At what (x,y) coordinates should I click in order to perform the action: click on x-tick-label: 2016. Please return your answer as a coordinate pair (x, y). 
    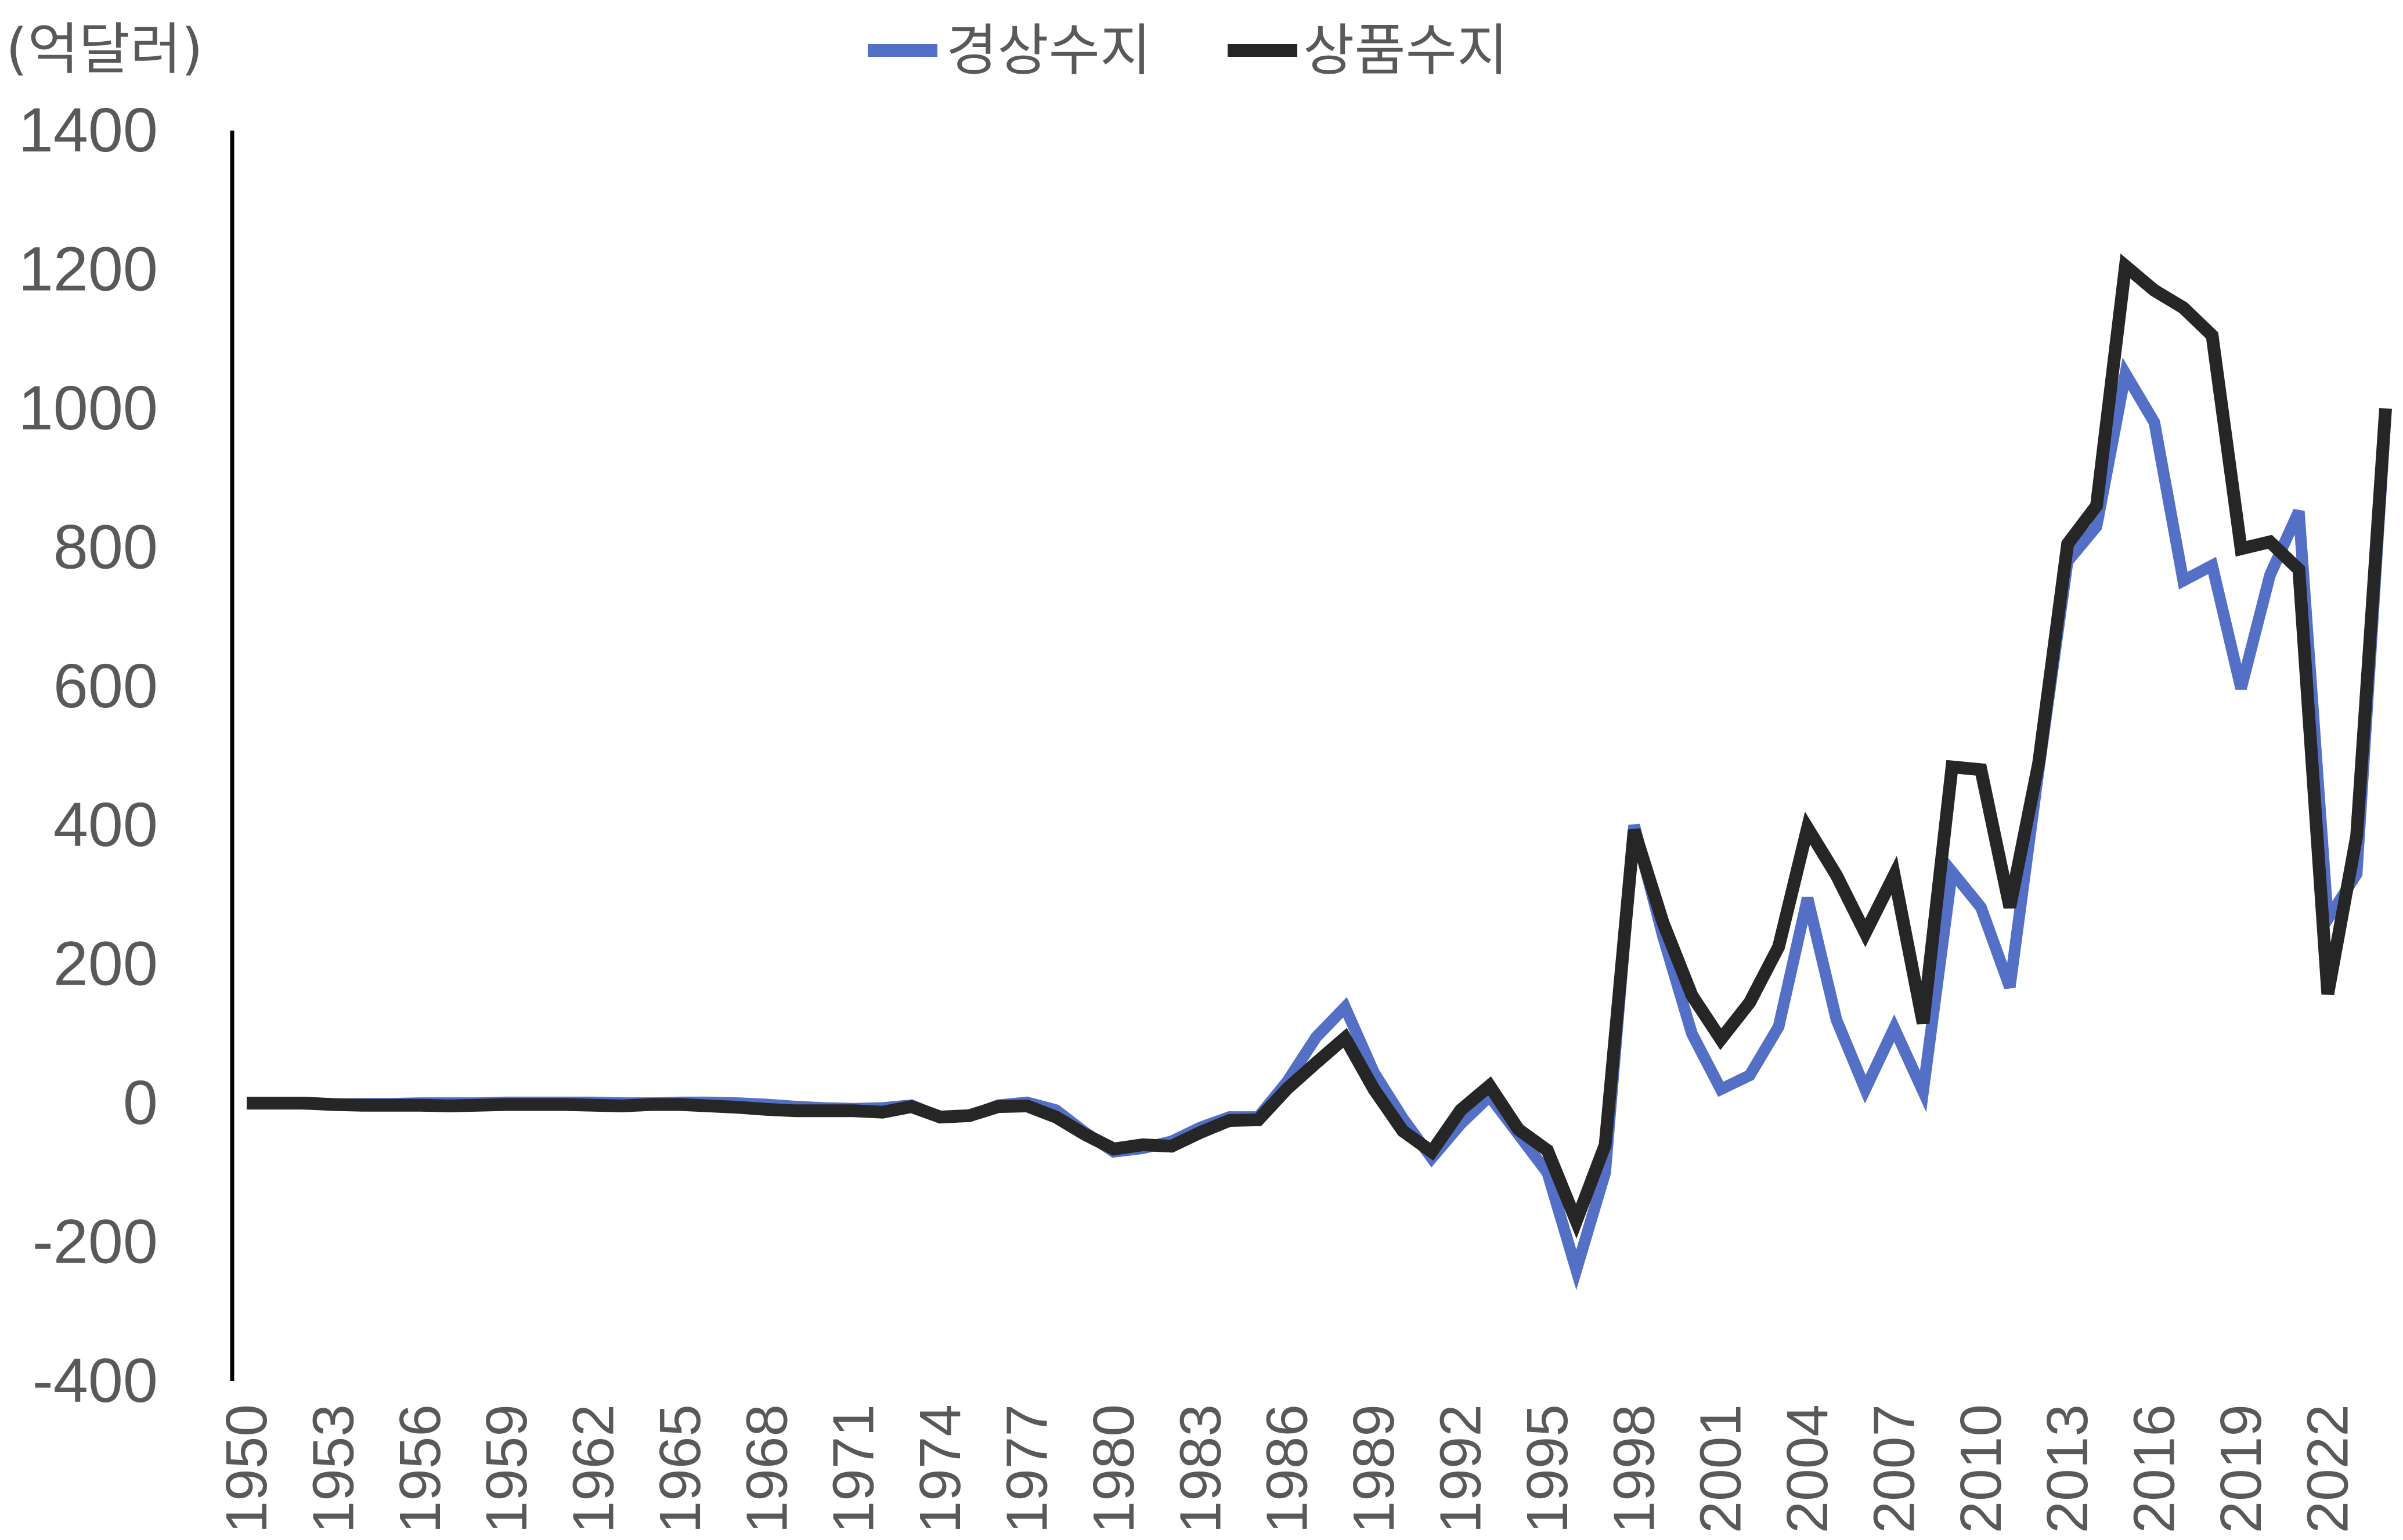
    Looking at the image, I should click on (2154, 1469).